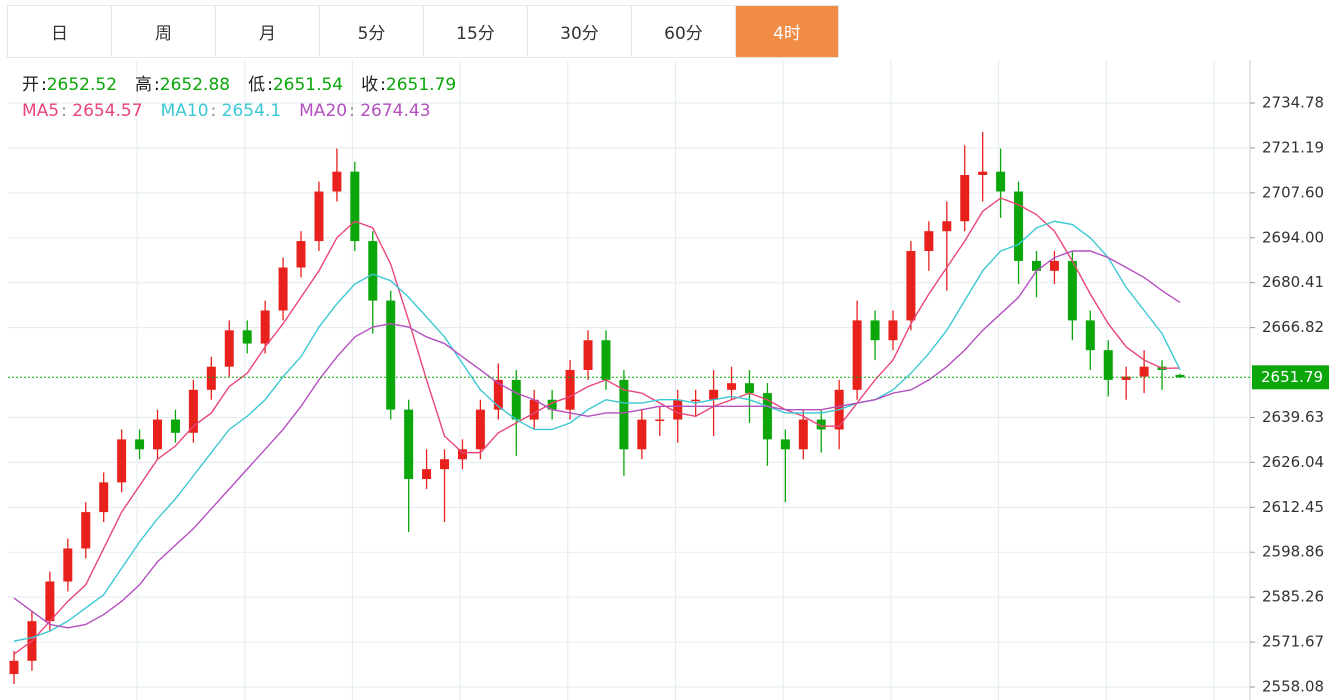 This screenshot has width=1329, height=700. I want to click on y-tick-label: 2680.41, so click(1293, 282).